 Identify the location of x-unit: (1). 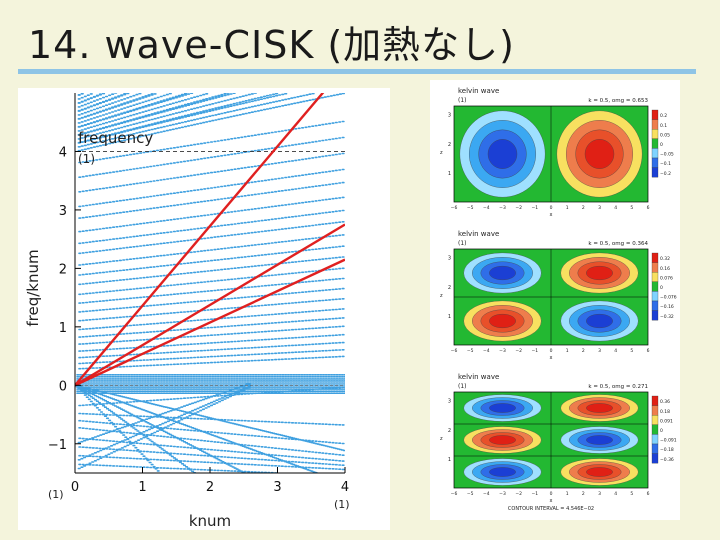
(342, 504).